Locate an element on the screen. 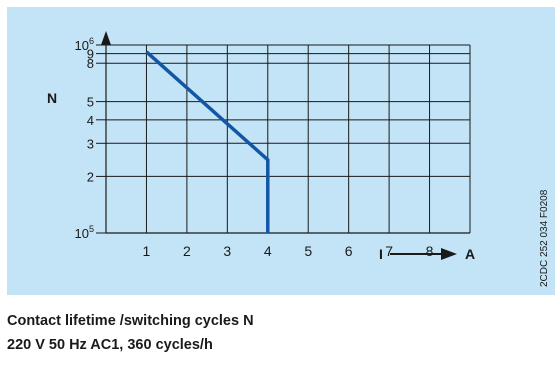 The width and height of the screenshot is (555, 380). y-tick-label: 4 is located at coordinates (90, 120).